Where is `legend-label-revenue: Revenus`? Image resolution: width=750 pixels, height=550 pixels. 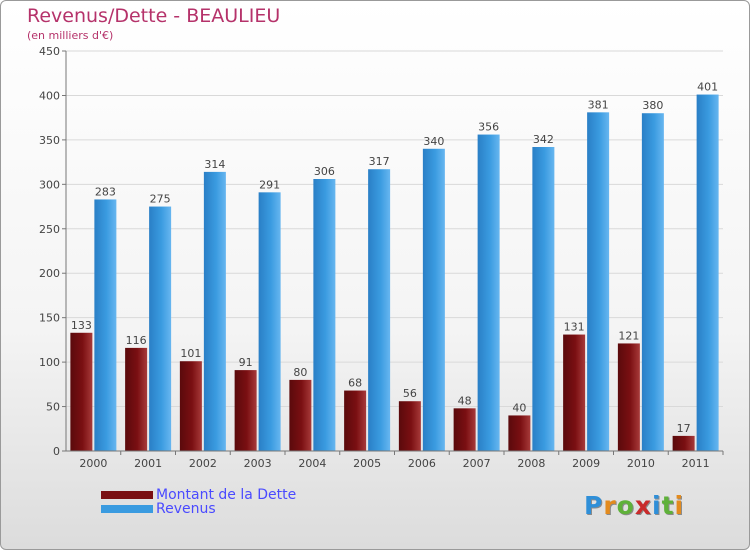
legend-label-revenue: Revenus is located at coordinates (186, 509).